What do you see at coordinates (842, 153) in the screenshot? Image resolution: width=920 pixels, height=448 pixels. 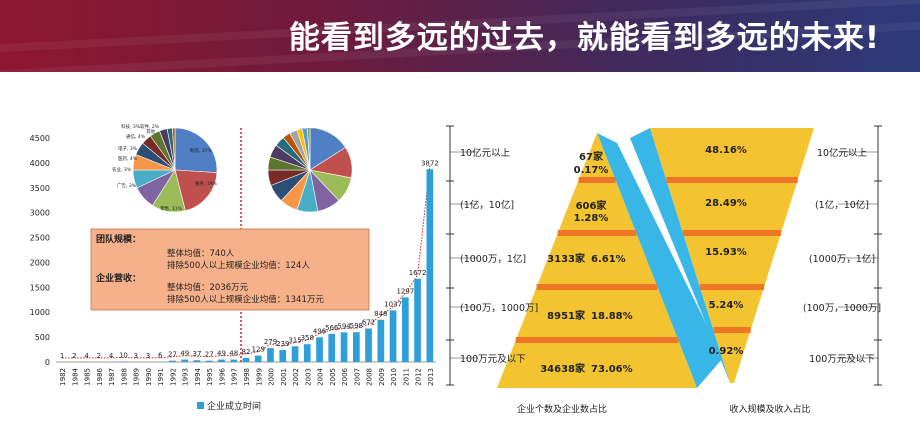 I see `right-range-label: 10亿元以上` at bounding box center [842, 153].